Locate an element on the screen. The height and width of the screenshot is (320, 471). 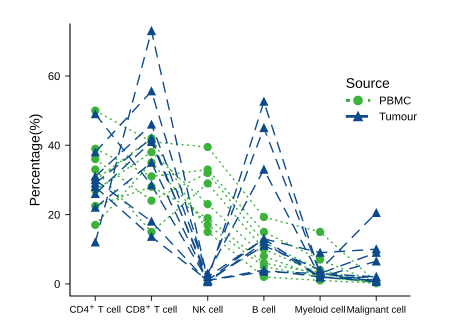
x-tick-label: NK cell is located at coordinates (207, 309).